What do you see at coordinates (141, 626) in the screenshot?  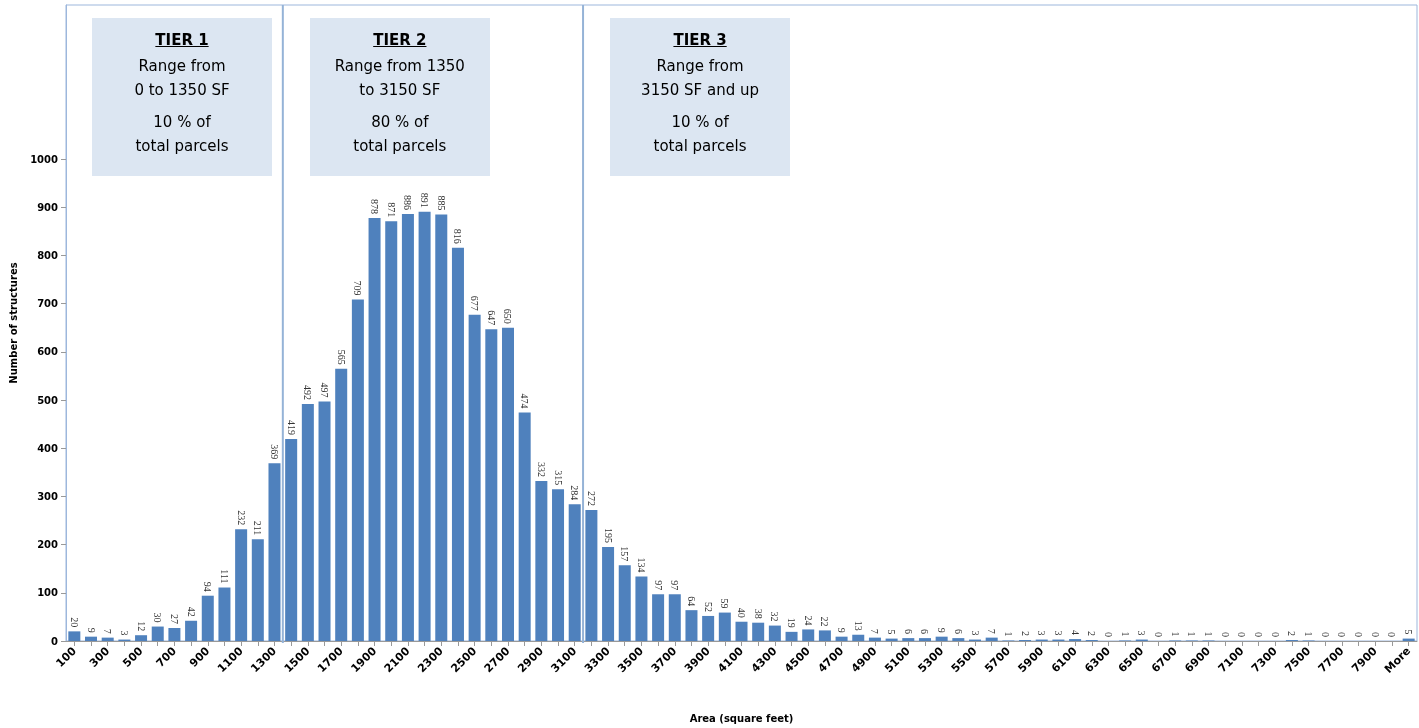 I see `data-label: 12` at bounding box center [141, 626].